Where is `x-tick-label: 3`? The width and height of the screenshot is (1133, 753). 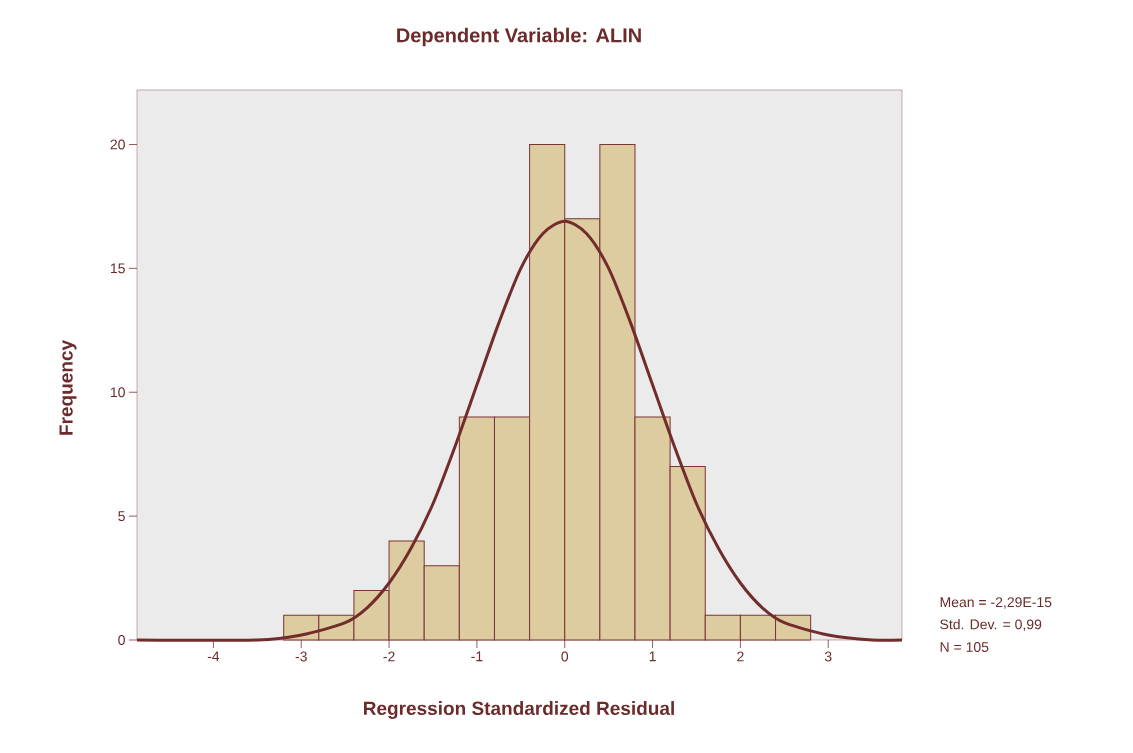 x-tick-label: 3 is located at coordinates (828, 656).